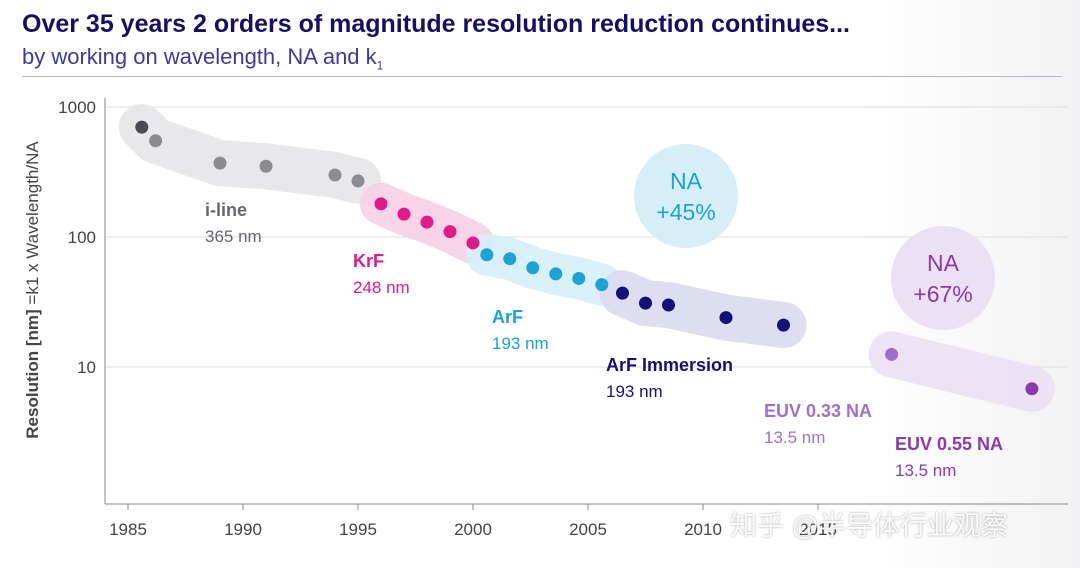  What do you see at coordinates (77, 107) in the screenshot?
I see `y-tick-1000: 1000` at bounding box center [77, 107].